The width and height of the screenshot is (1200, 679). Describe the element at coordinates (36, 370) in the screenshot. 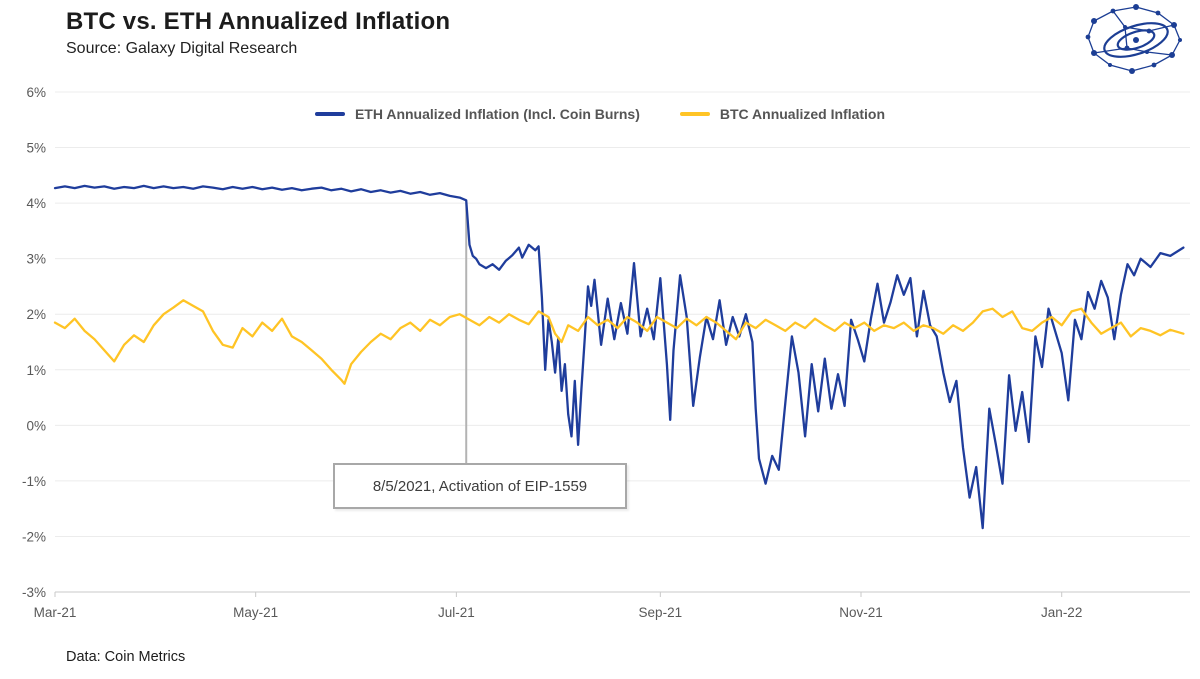

I see `y-axis-label: 1%` at that location.